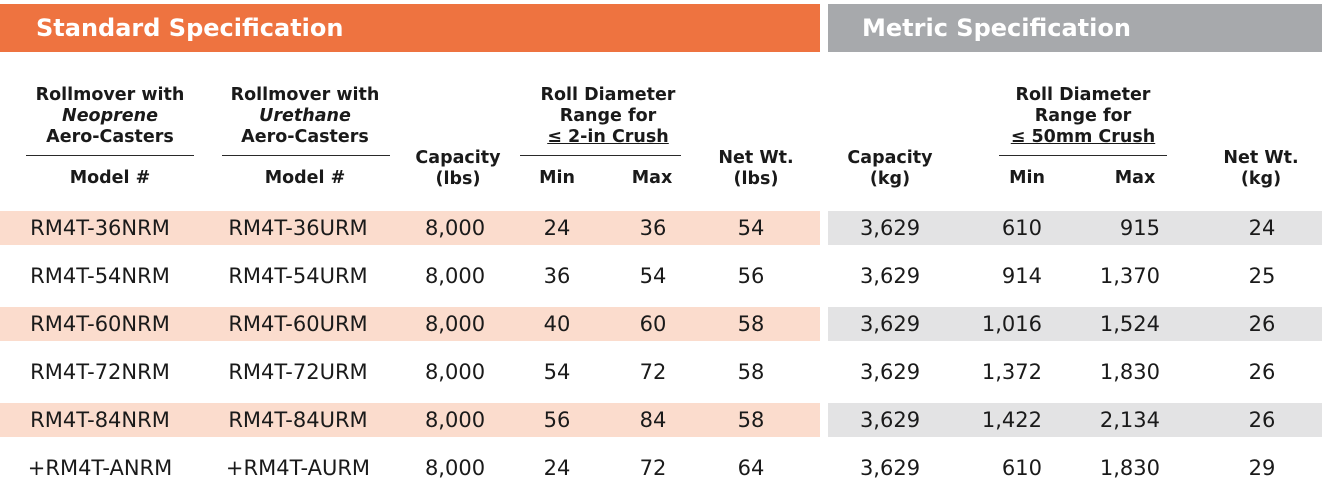 The height and width of the screenshot is (494, 1322). I want to click on cell-min-mm: 1,422, so click(1011, 420).